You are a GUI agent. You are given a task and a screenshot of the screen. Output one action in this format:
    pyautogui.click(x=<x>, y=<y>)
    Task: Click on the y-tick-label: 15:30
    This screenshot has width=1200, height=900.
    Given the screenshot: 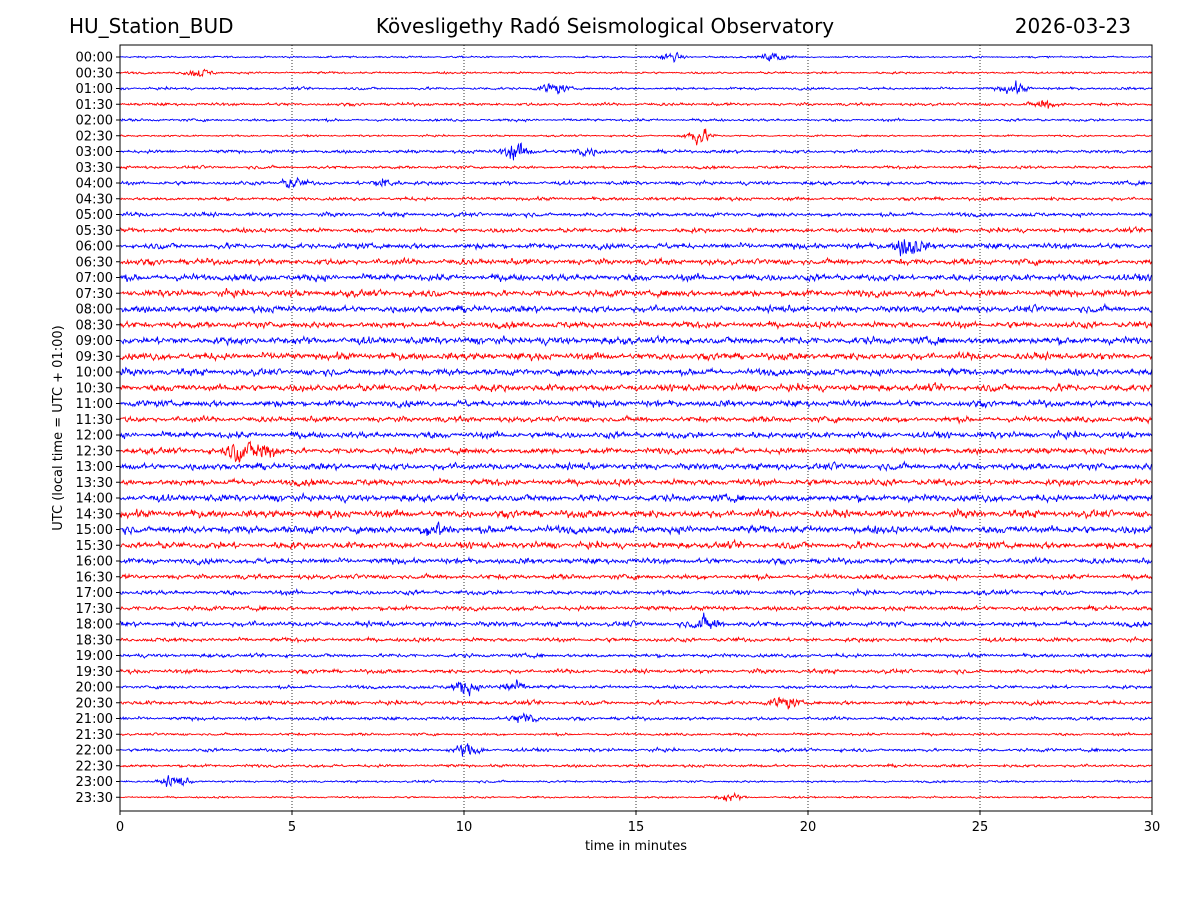 What is the action you would take?
    pyautogui.click(x=94, y=546)
    